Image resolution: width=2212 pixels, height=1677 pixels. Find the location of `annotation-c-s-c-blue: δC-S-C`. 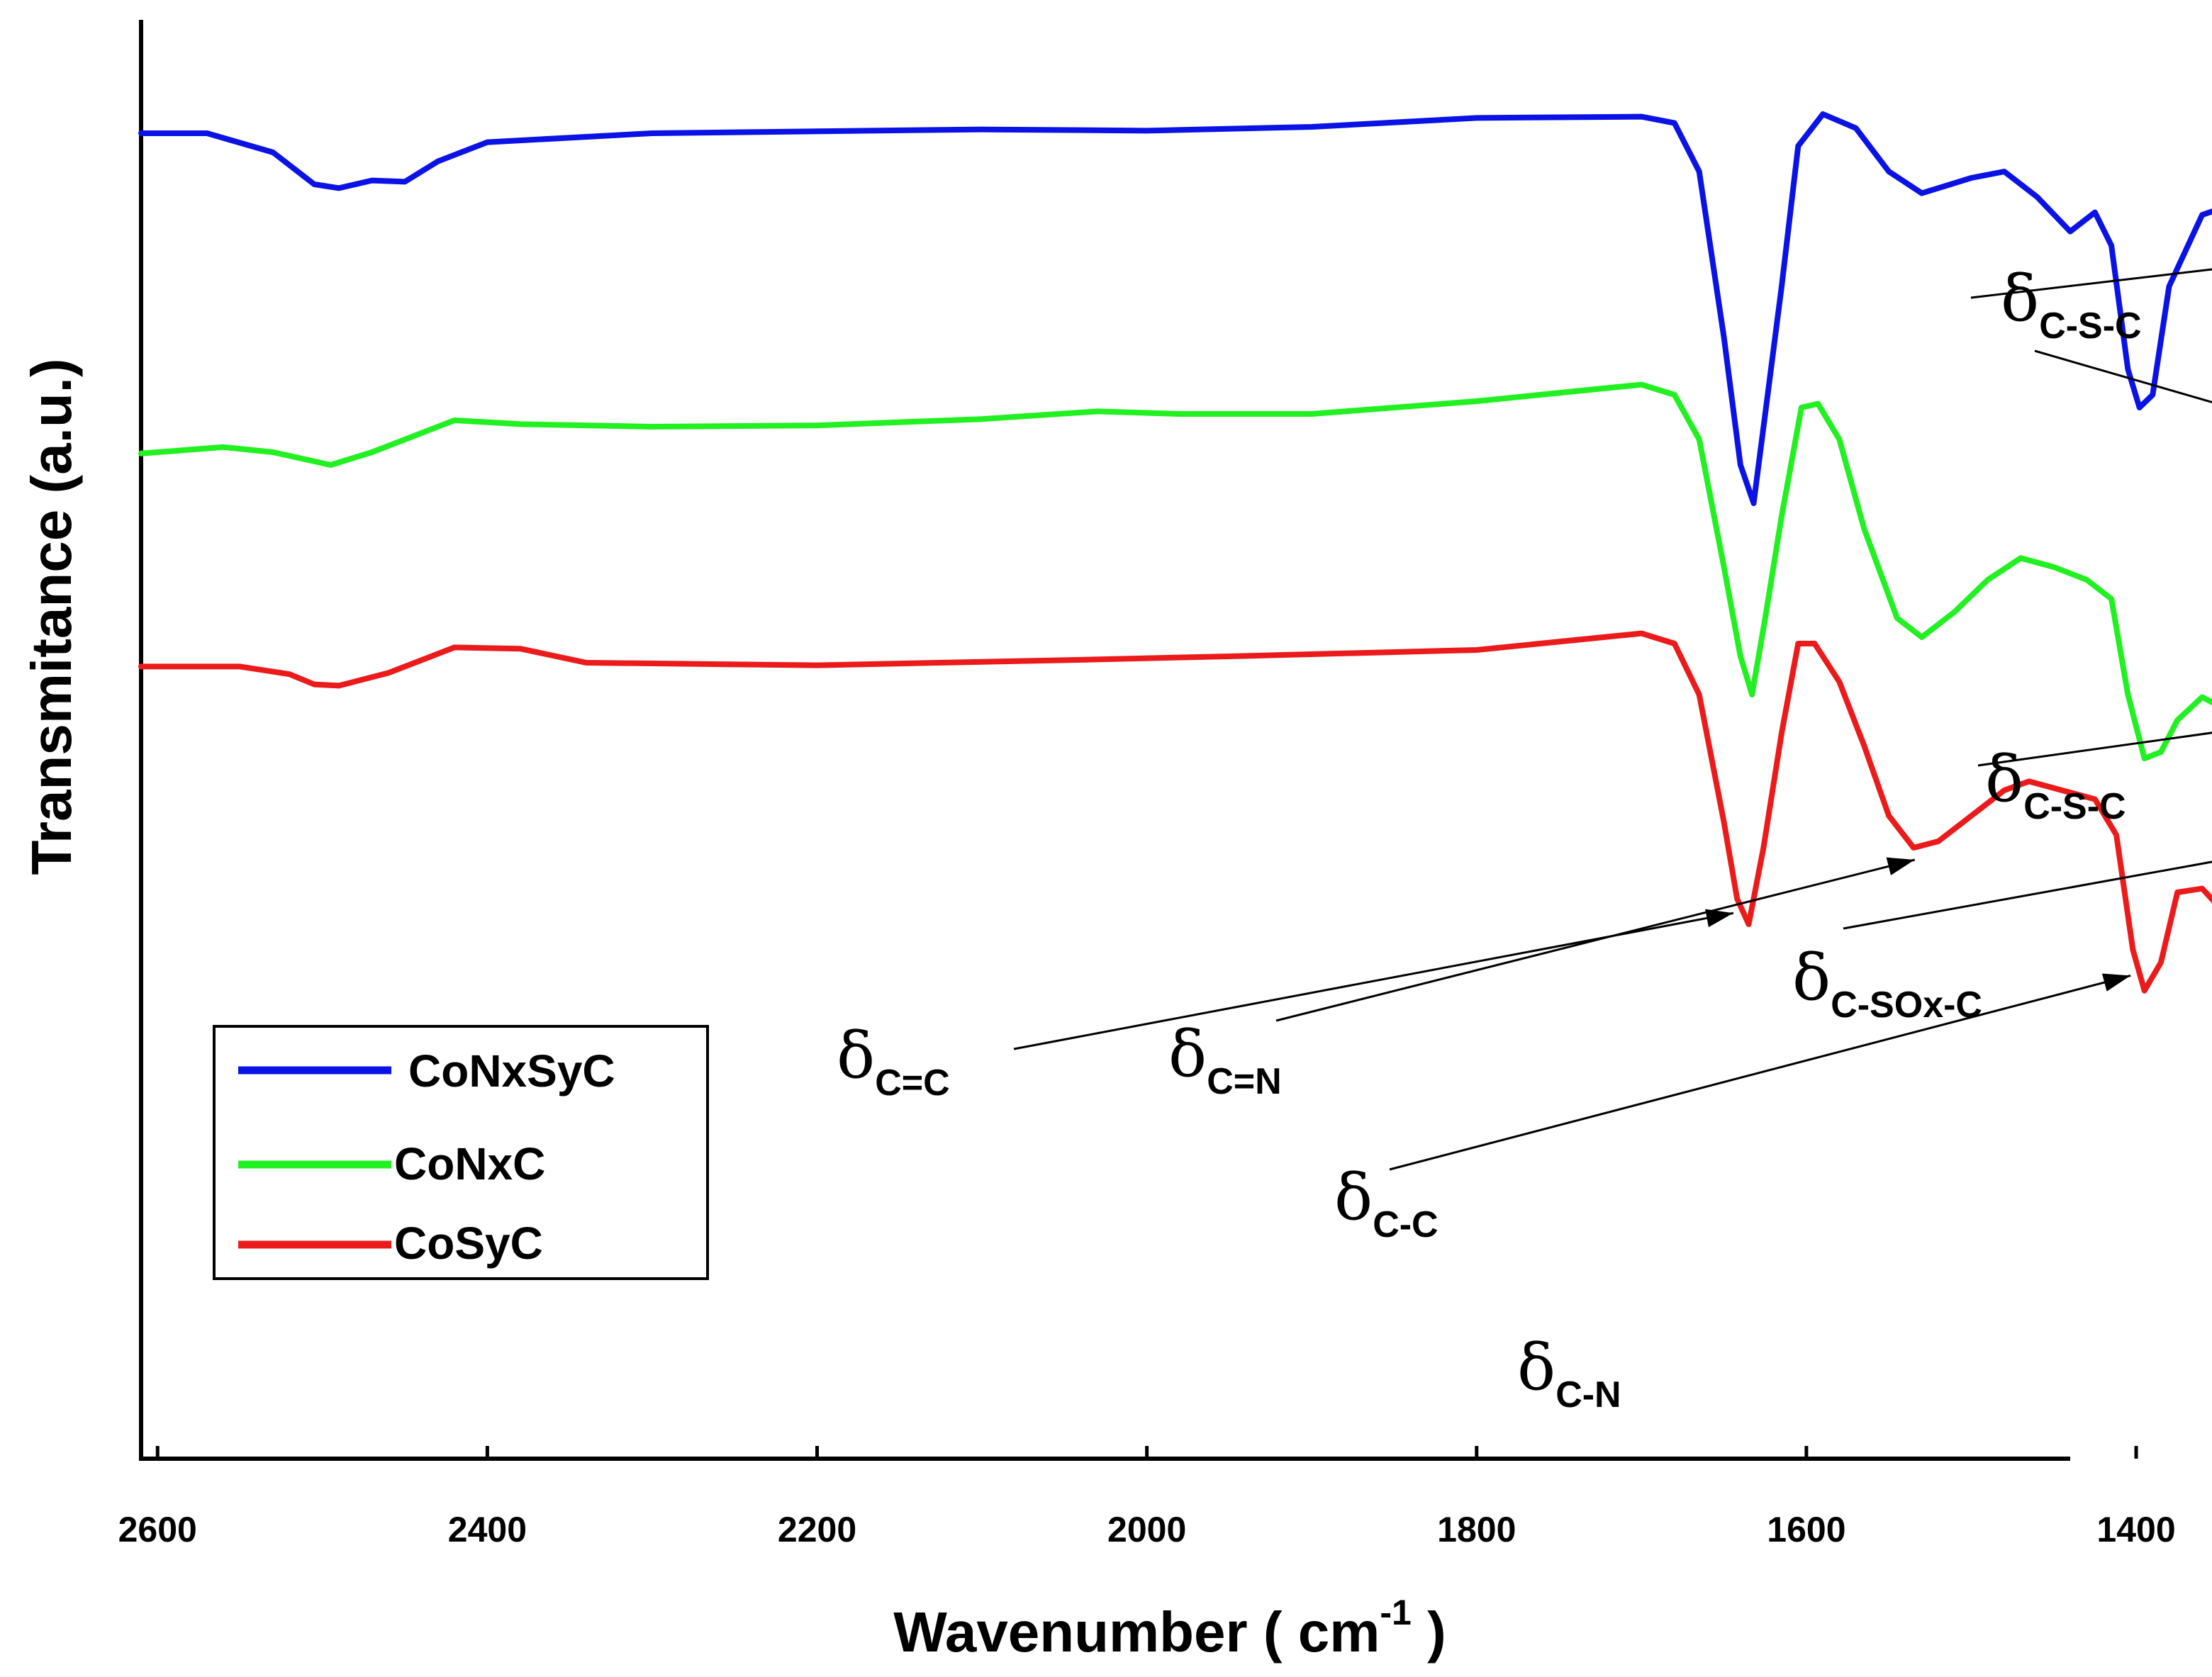

annotation-c-s-c-blue: δC-S-C is located at coordinates (2072, 305).